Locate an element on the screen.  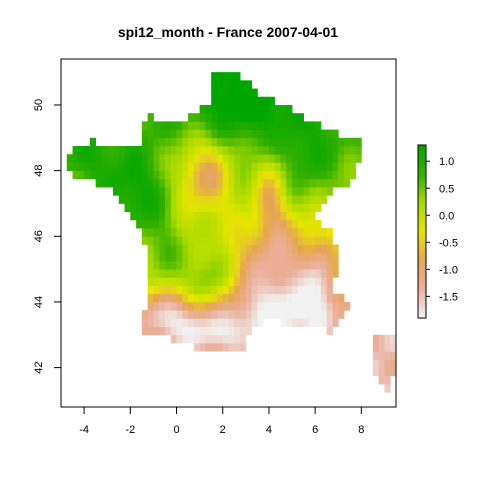
y-tick-label: 50 is located at coordinates (39, 105).